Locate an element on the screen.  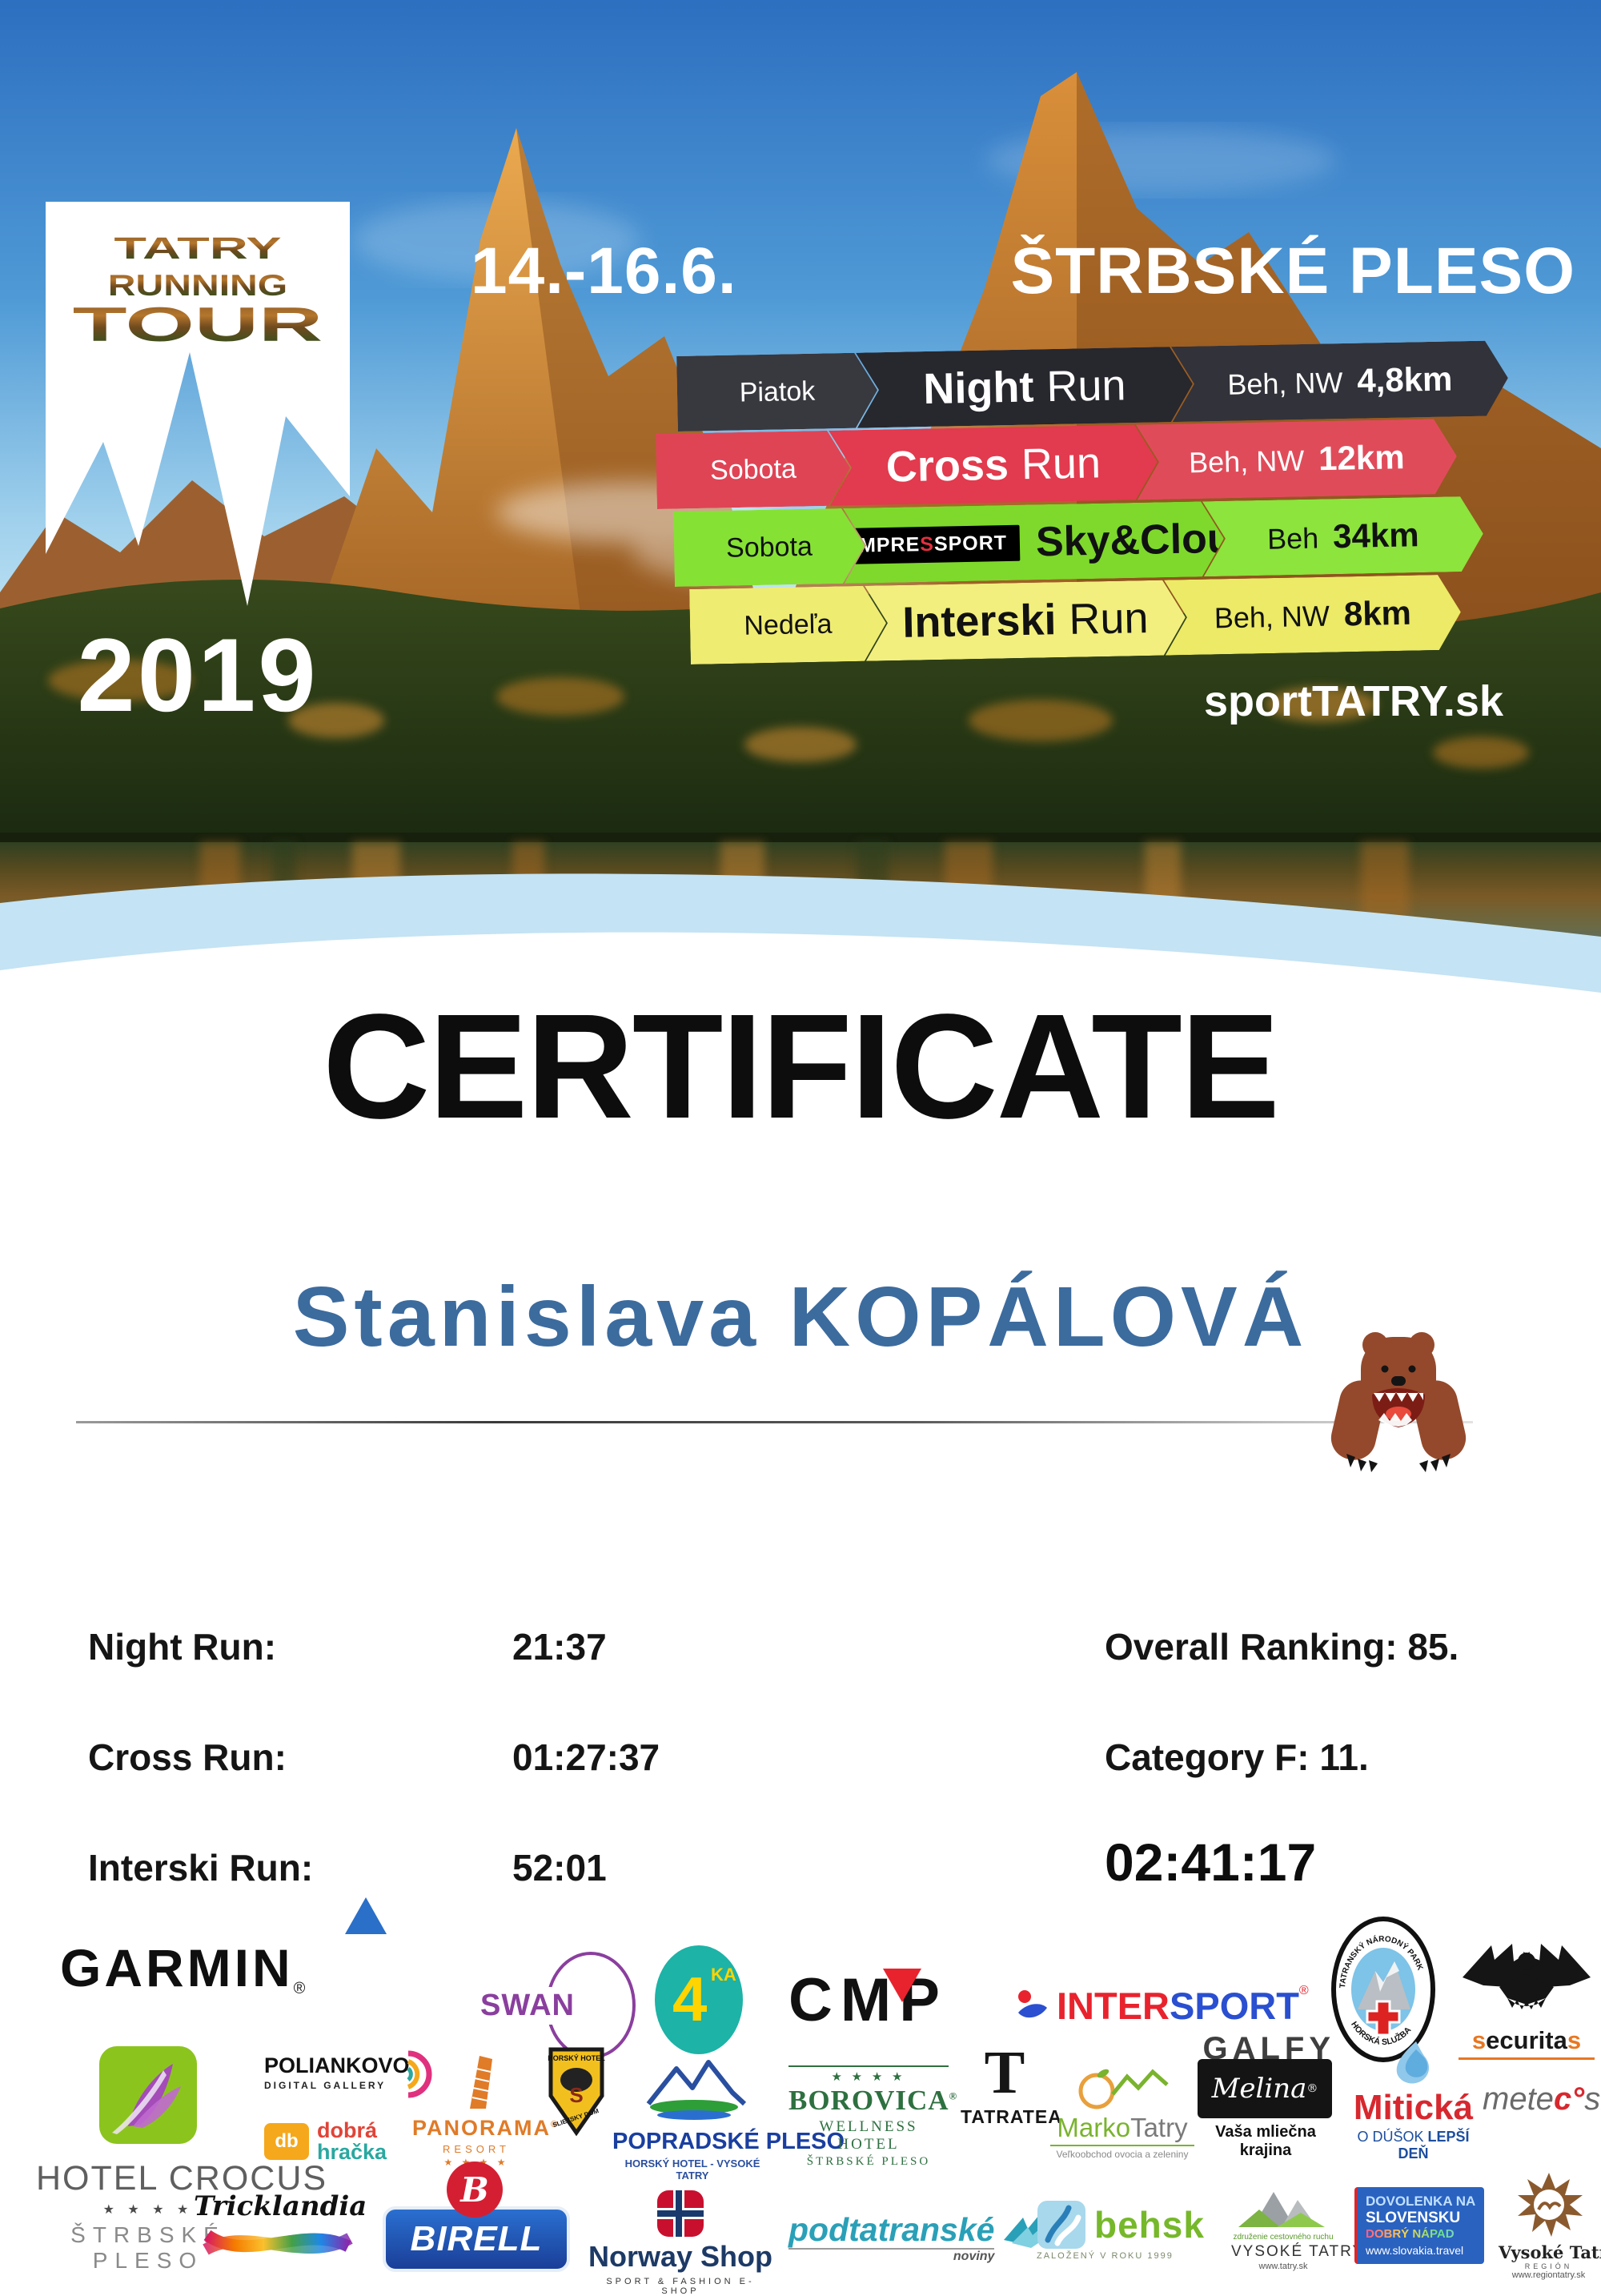
banner-title: Interski Run is located at coordinates (1025, 620).